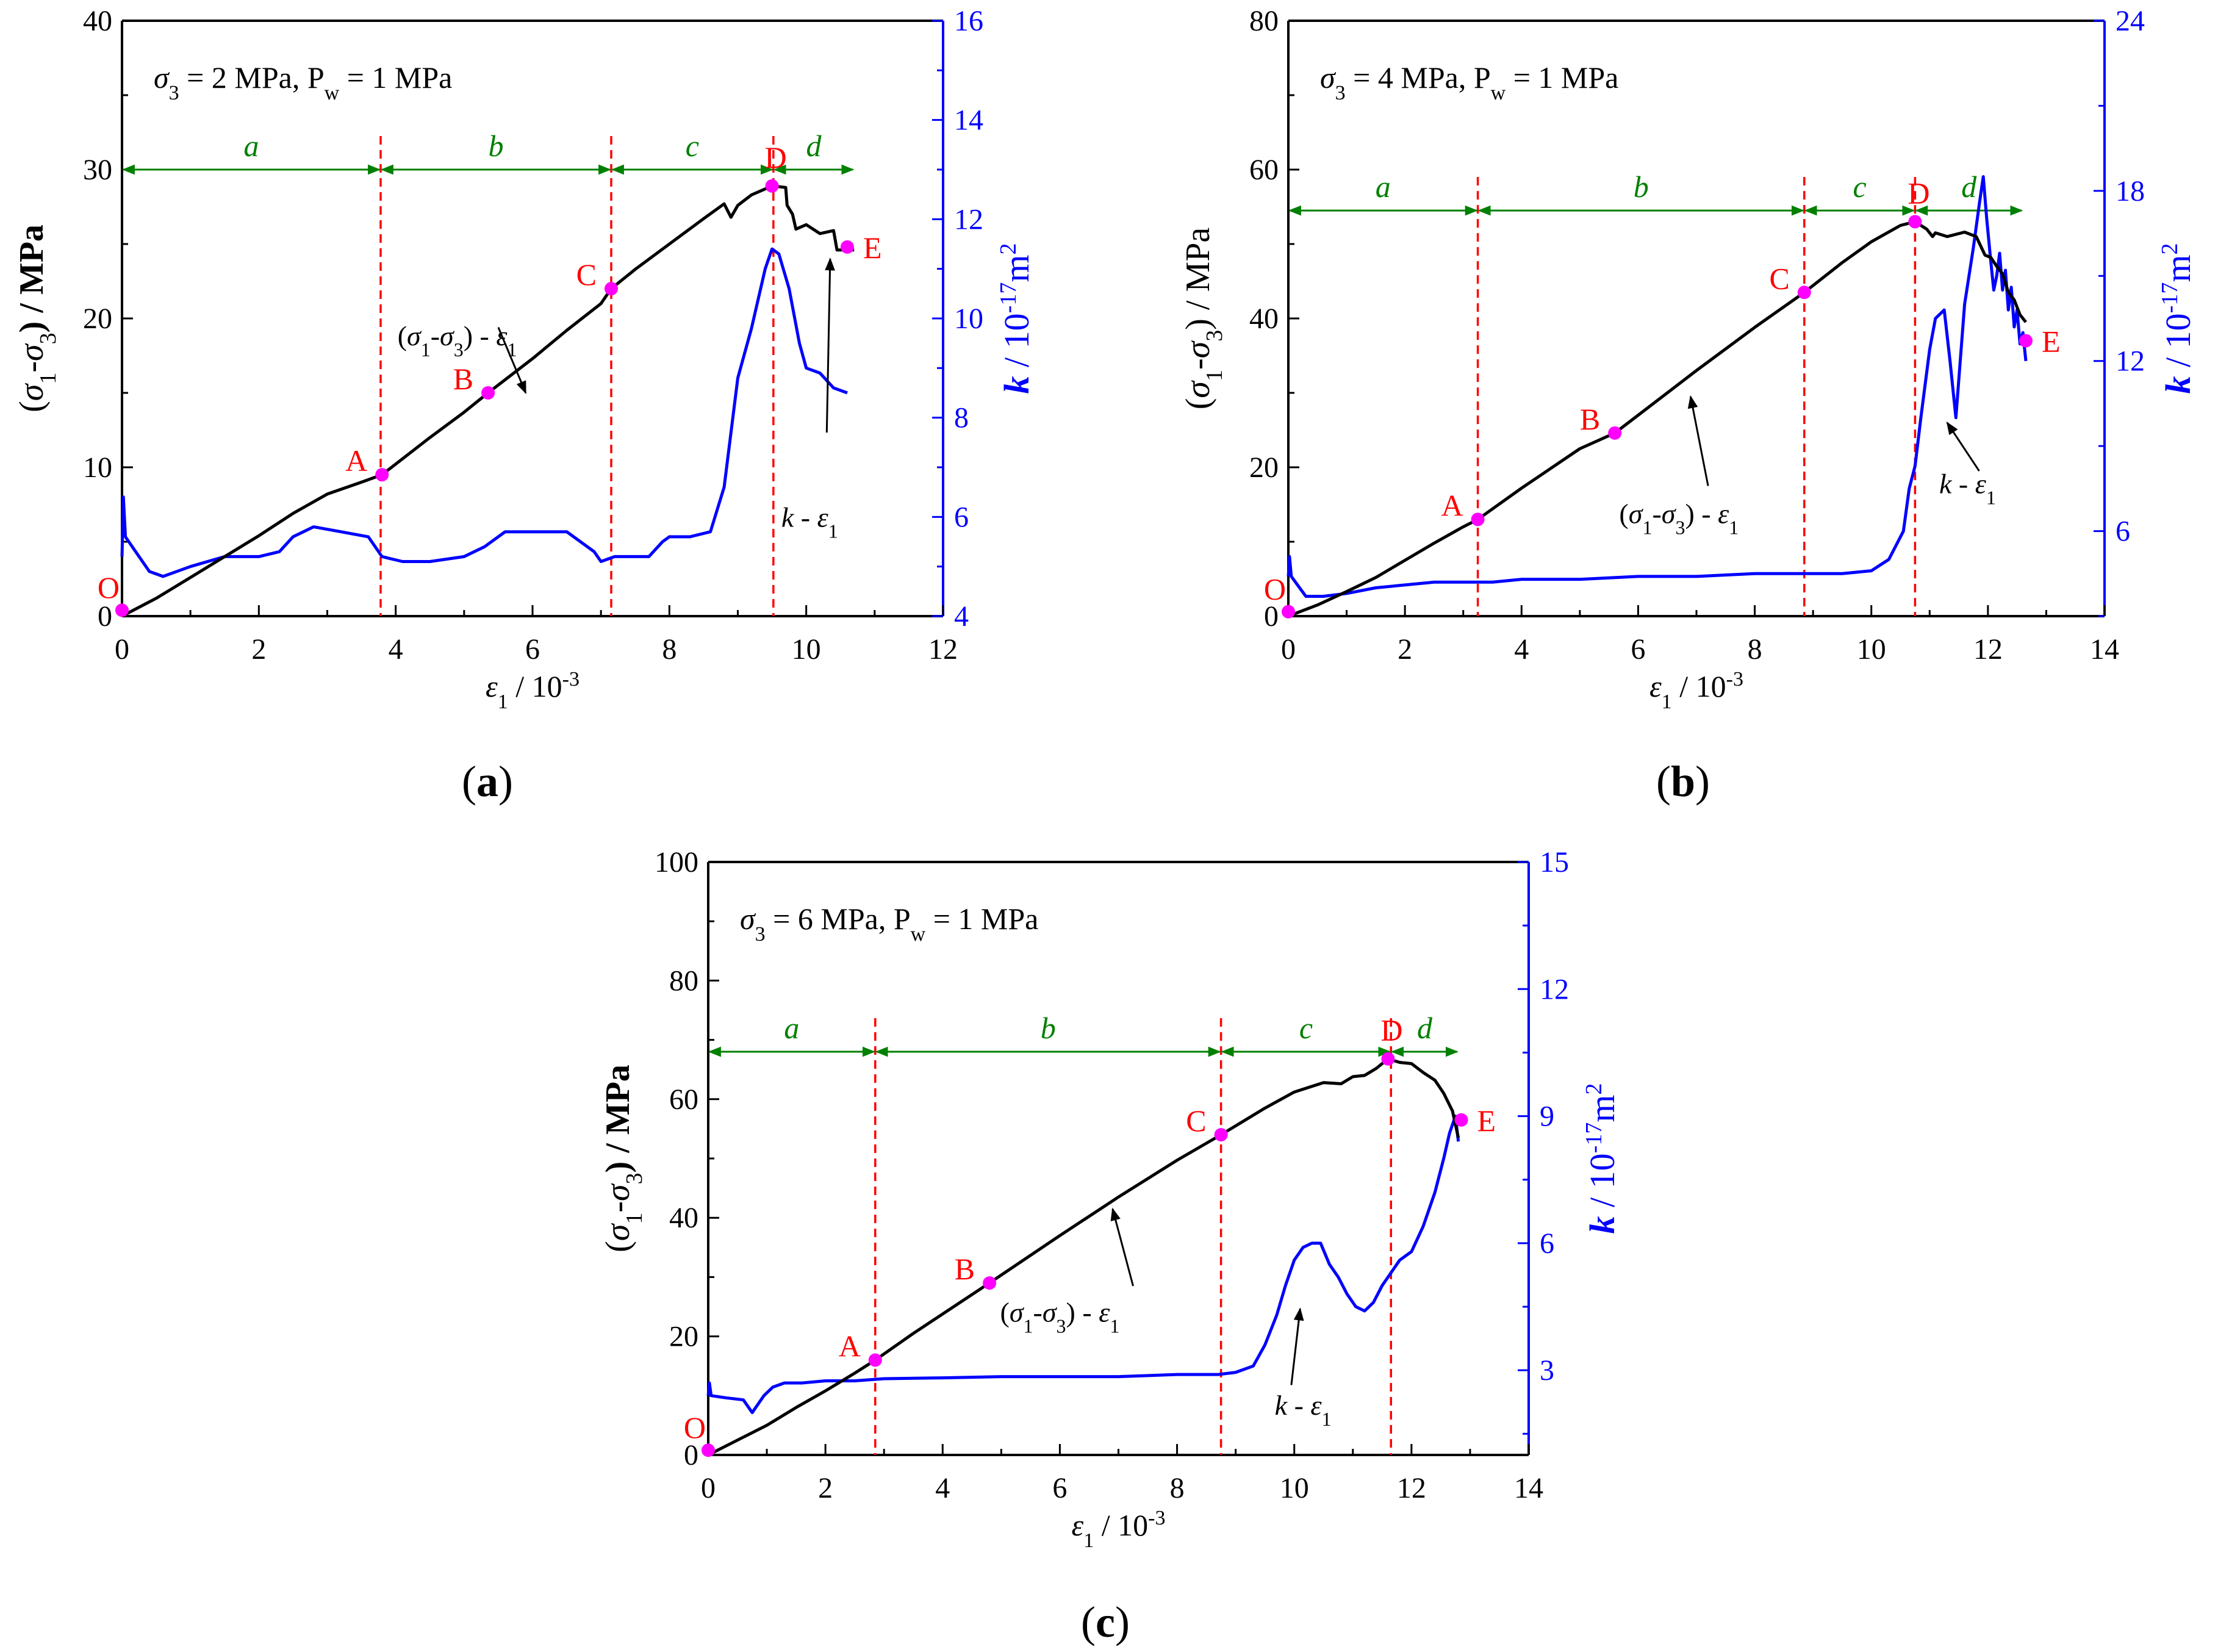 The width and height of the screenshot is (2218, 1652). I want to click on y-right-tick-label: 16, so click(968, 21).